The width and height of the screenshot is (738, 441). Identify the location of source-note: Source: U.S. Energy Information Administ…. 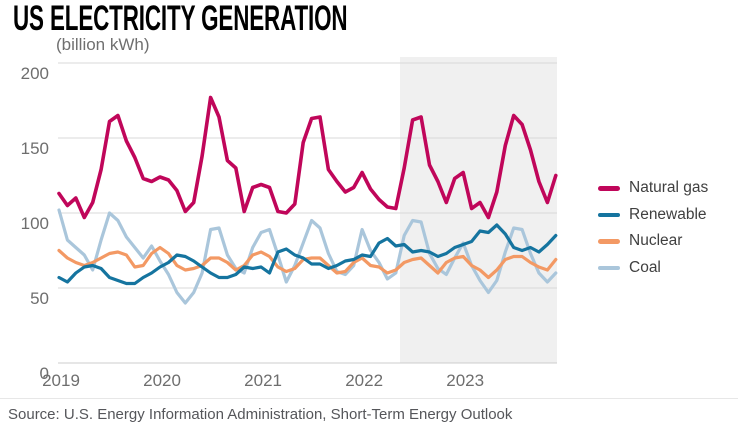
(260, 414).